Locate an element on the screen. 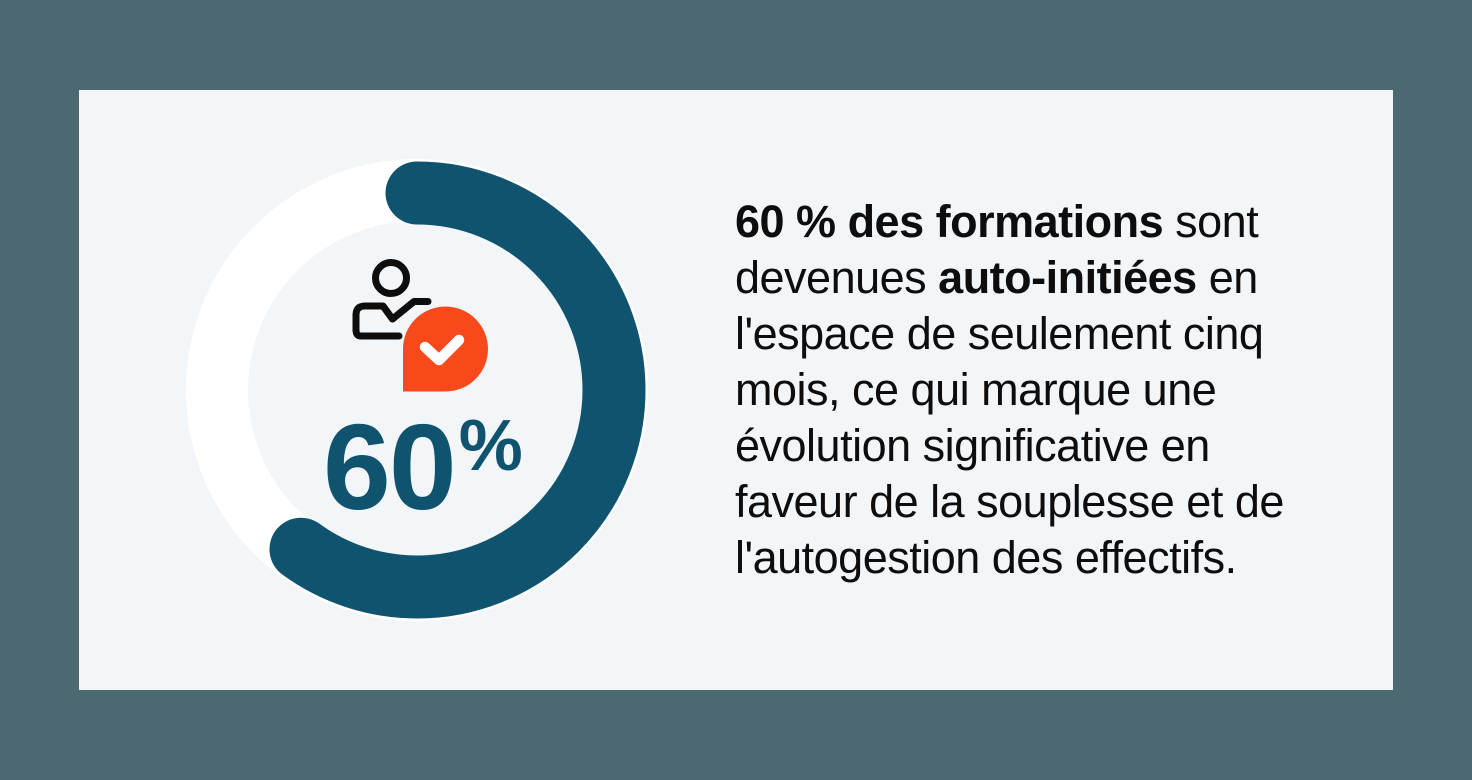 Image resolution: width=1472 pixels, height=780 pixels. stat-line: 60 % des formations sont is located at coordinates (1075, 222).